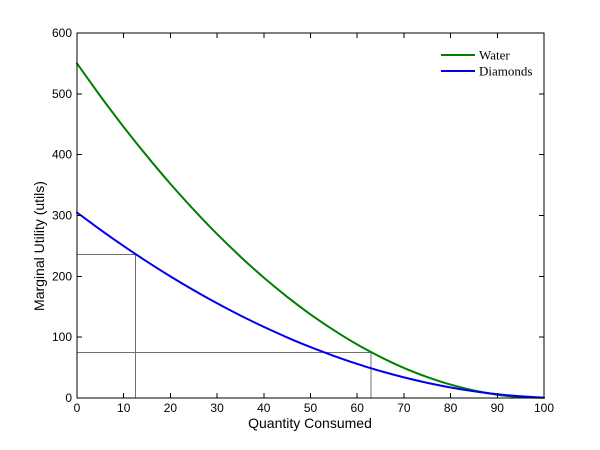 This screenshot has height=450, width=600. I want to click on y-tick-label-300: 300, so click(62, 216).